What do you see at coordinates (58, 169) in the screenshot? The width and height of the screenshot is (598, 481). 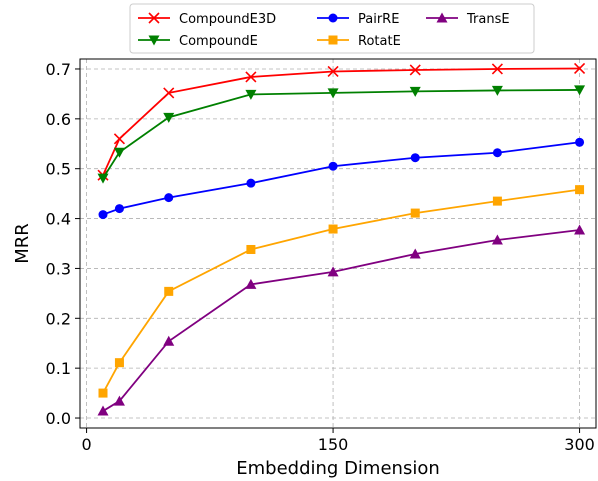 I see `y-tick-label: 0.5` at bounding box center [58, 169].